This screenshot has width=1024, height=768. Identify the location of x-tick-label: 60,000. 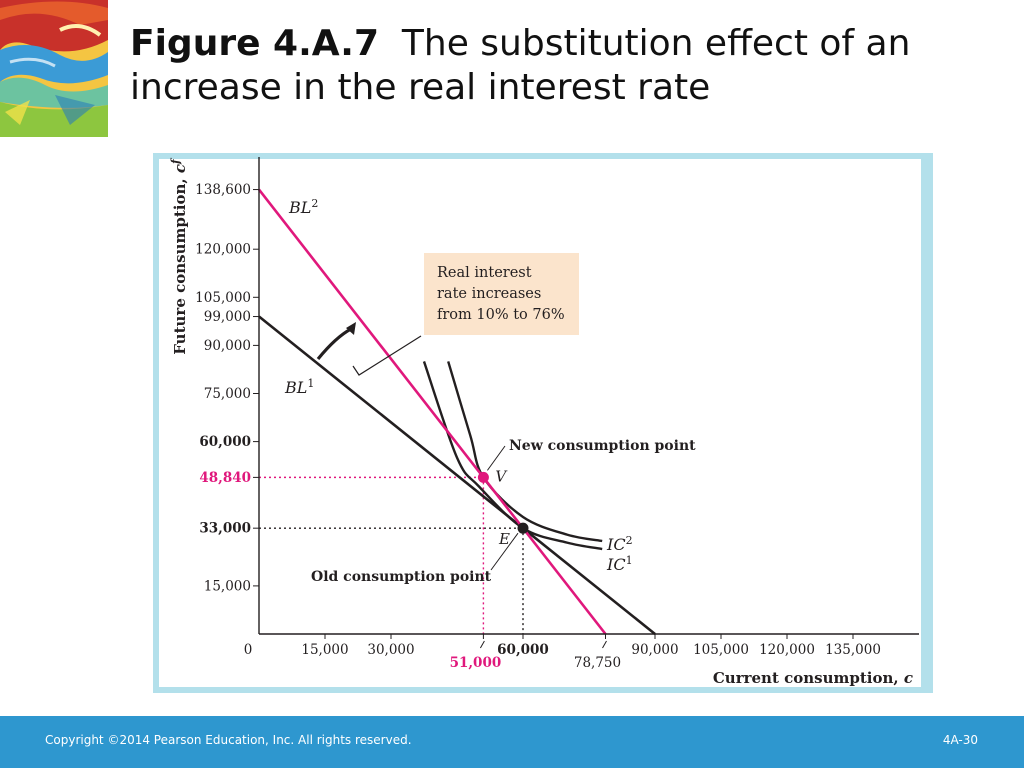
(523, 650).